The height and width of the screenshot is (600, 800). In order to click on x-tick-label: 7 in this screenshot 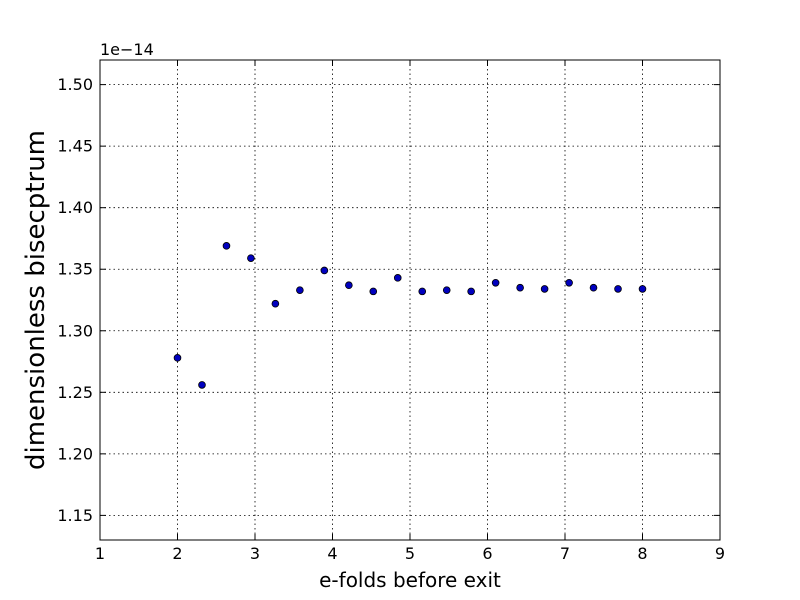, I will do `click(565, 553)`.